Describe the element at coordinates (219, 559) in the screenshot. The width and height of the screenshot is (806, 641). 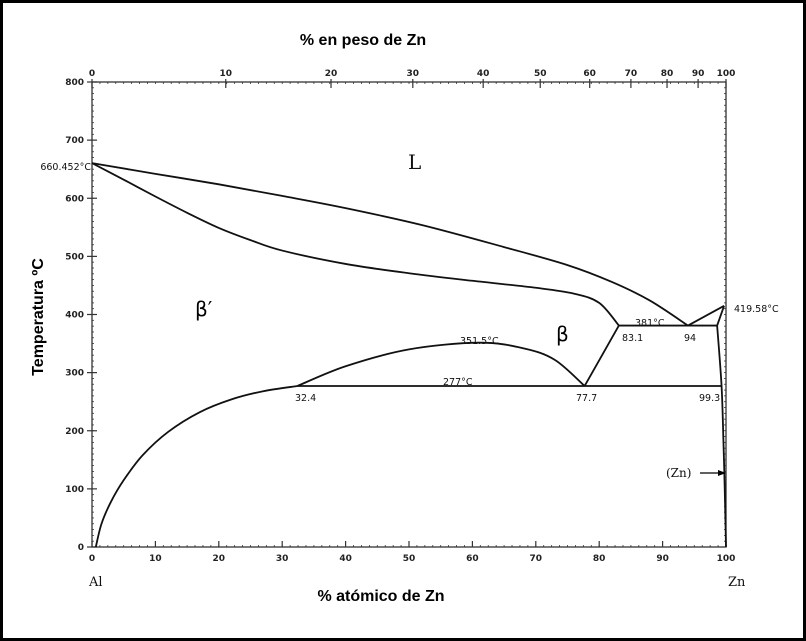
I see `x-tick-label: 20` at that location.